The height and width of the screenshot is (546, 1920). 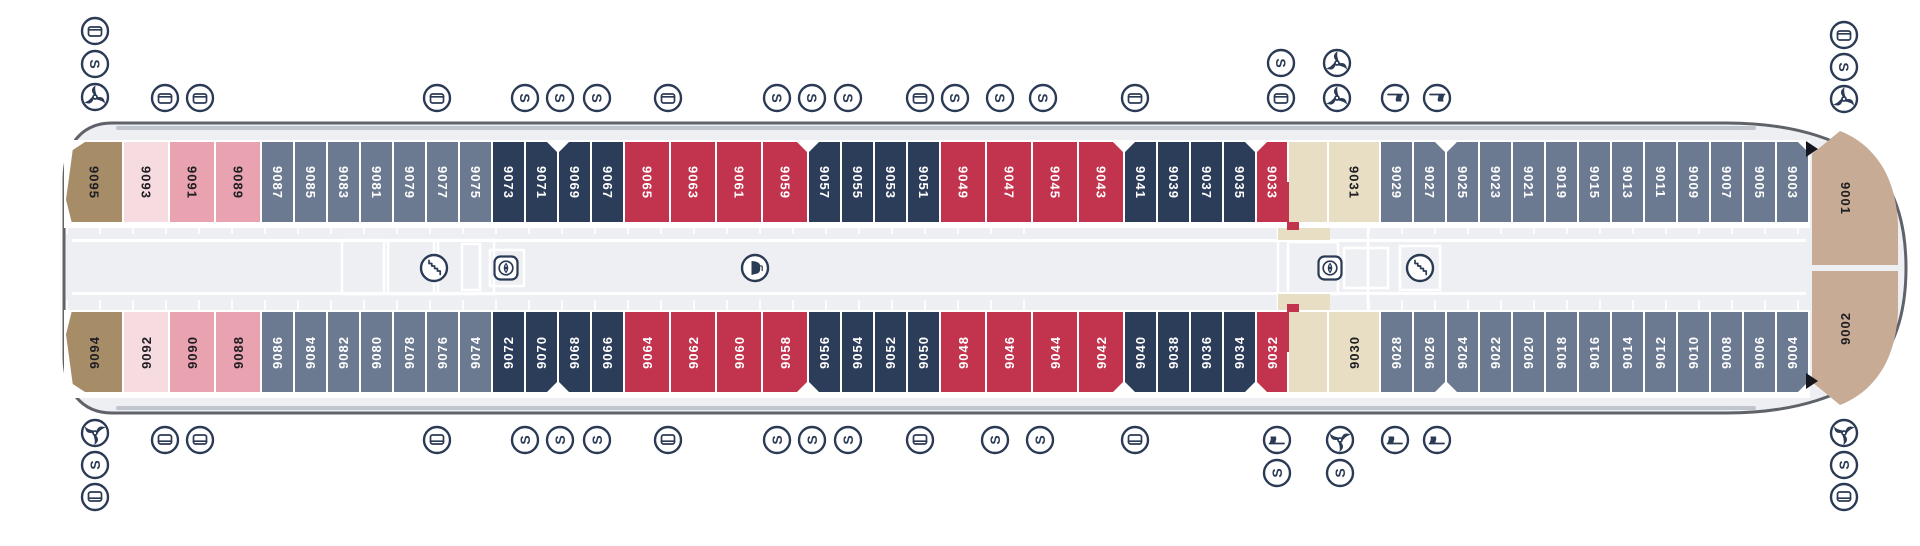 I want to click on cabin-9069: 9069, so click(x=574, y=182).